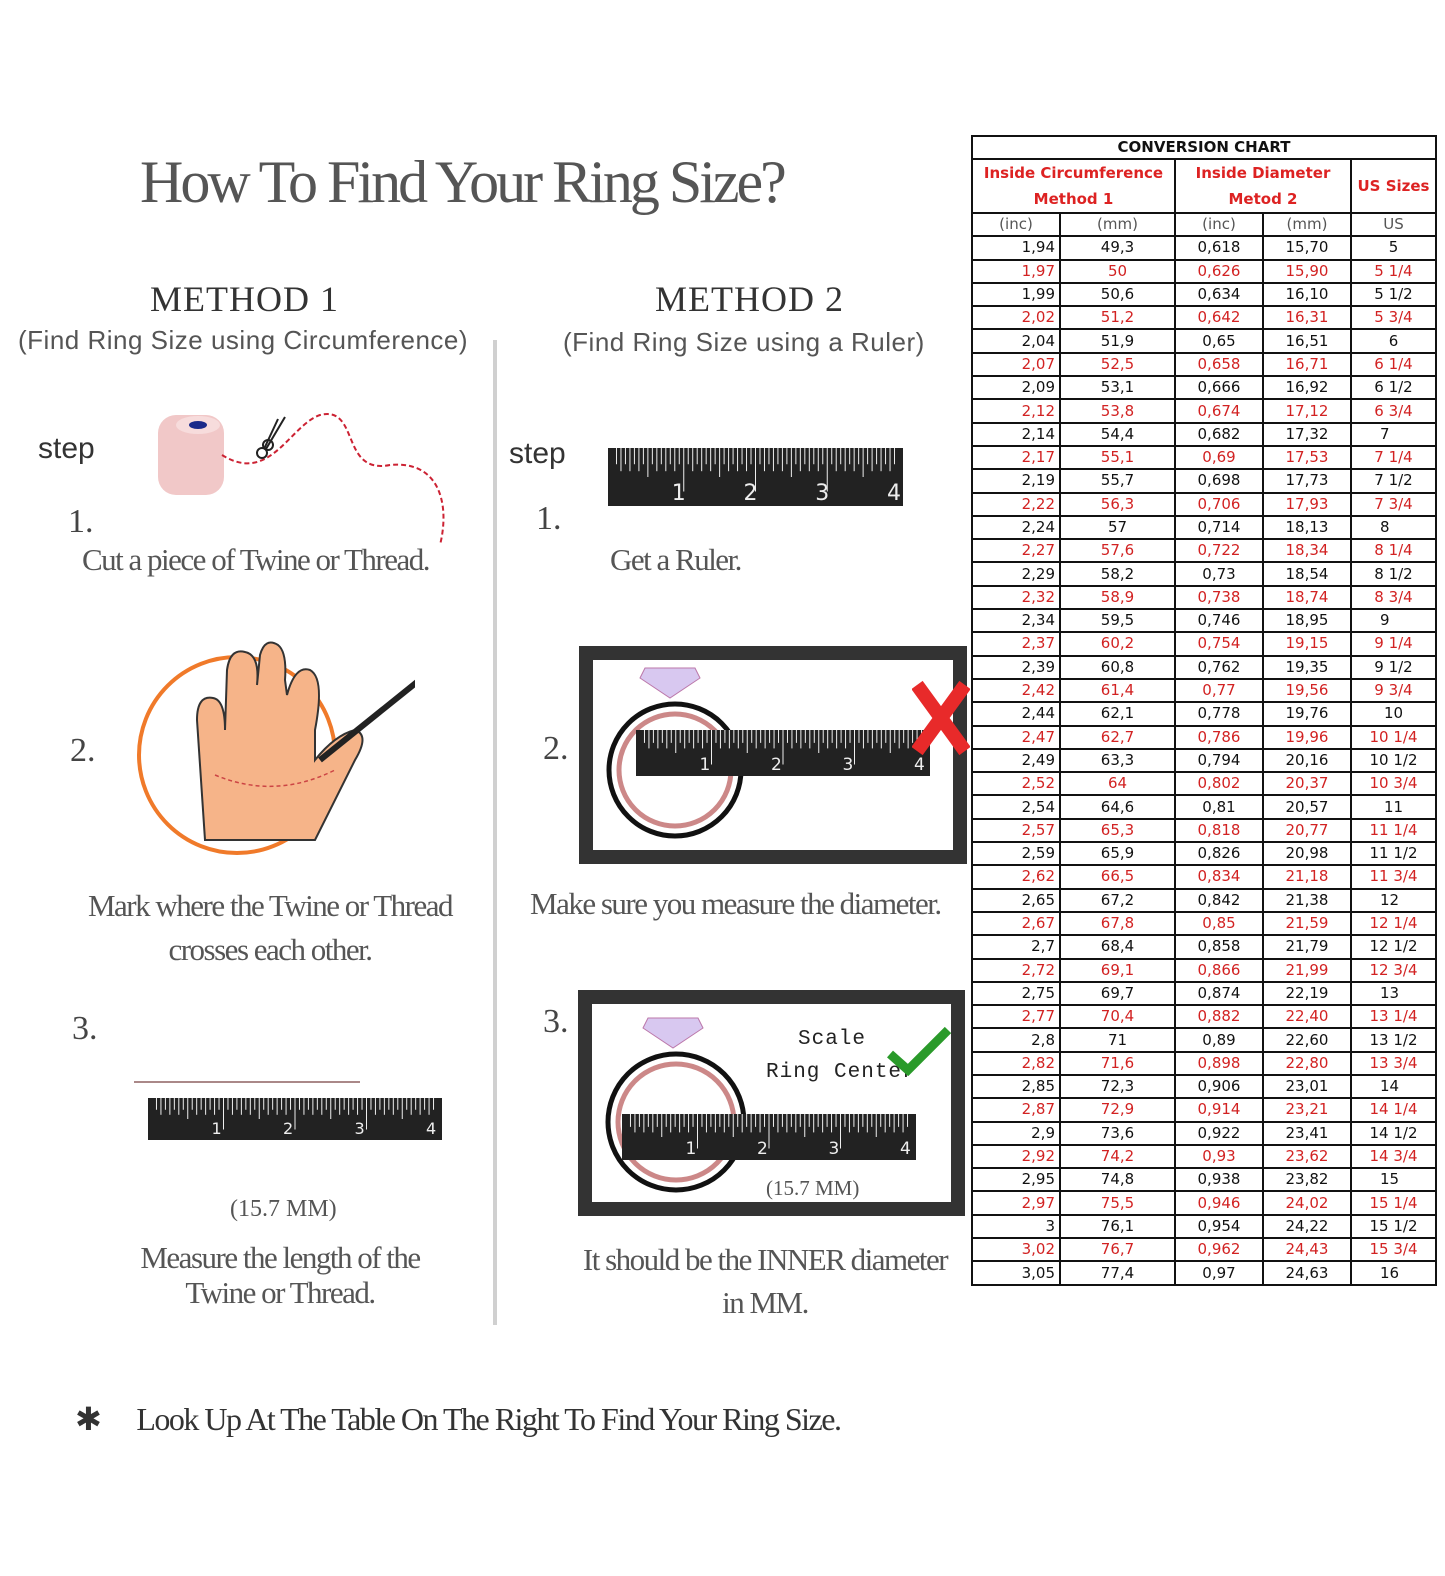 The height and width of the screenshot is (1576, 1445). Describe the element at coordinates (1219, 248) in the screenshot. I see `diam-inch-cell: 0,618` at that location.